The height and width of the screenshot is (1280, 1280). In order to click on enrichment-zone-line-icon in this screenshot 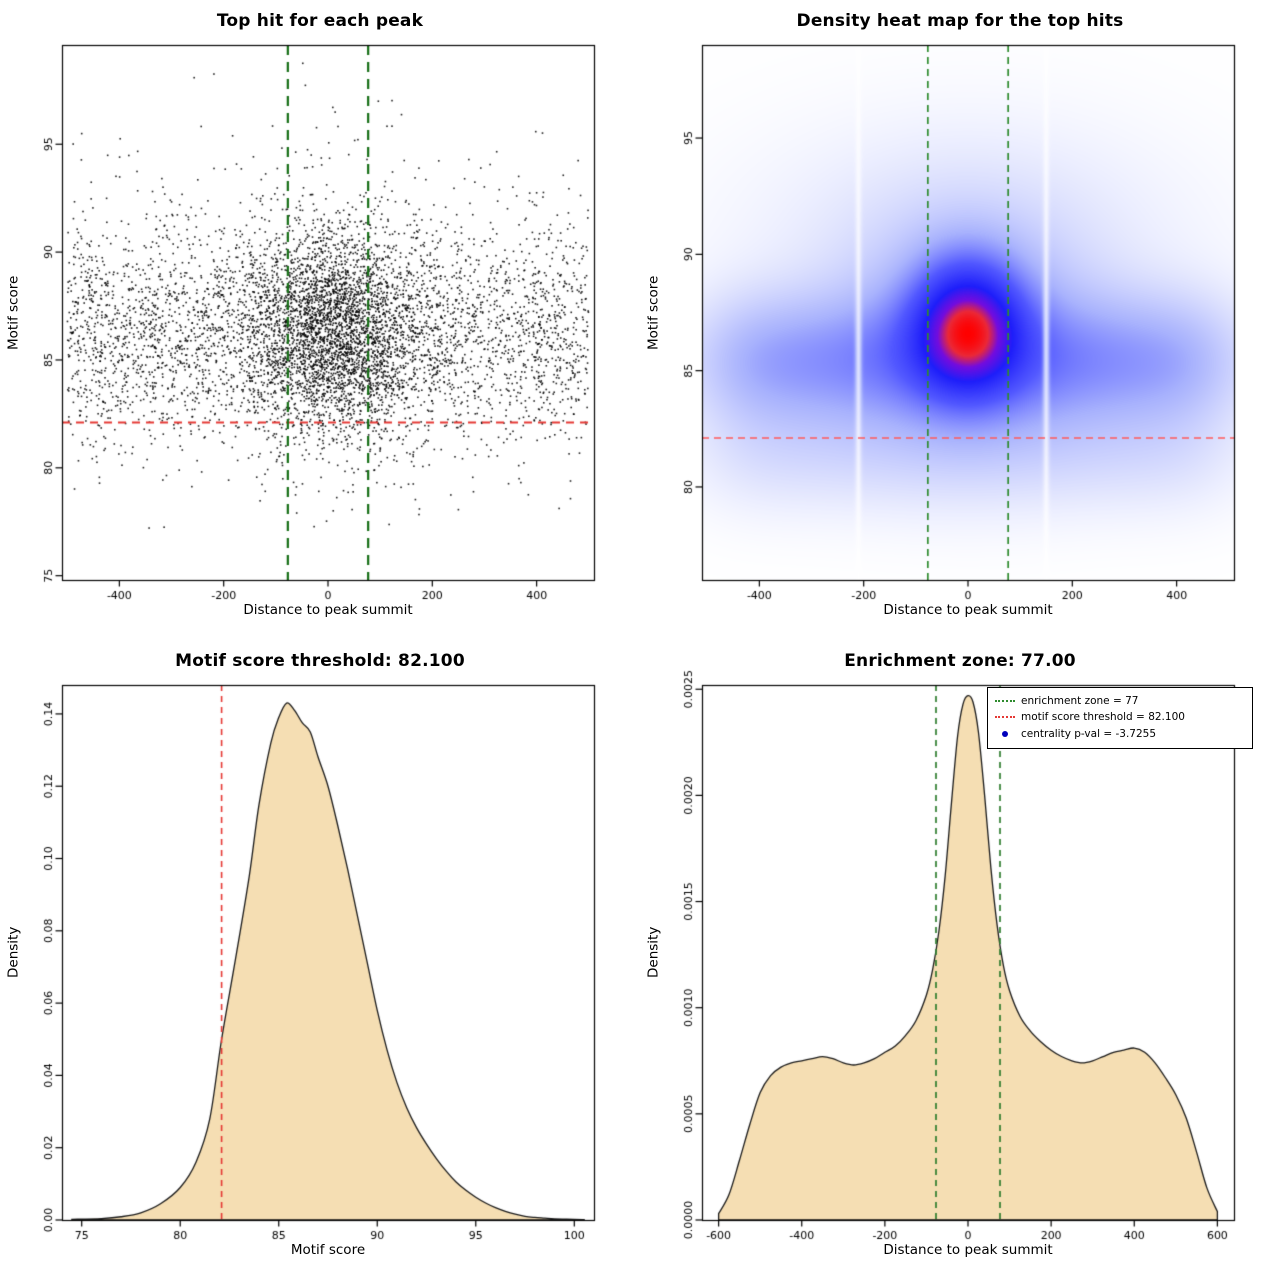, I will do `click(1005, 701)`.